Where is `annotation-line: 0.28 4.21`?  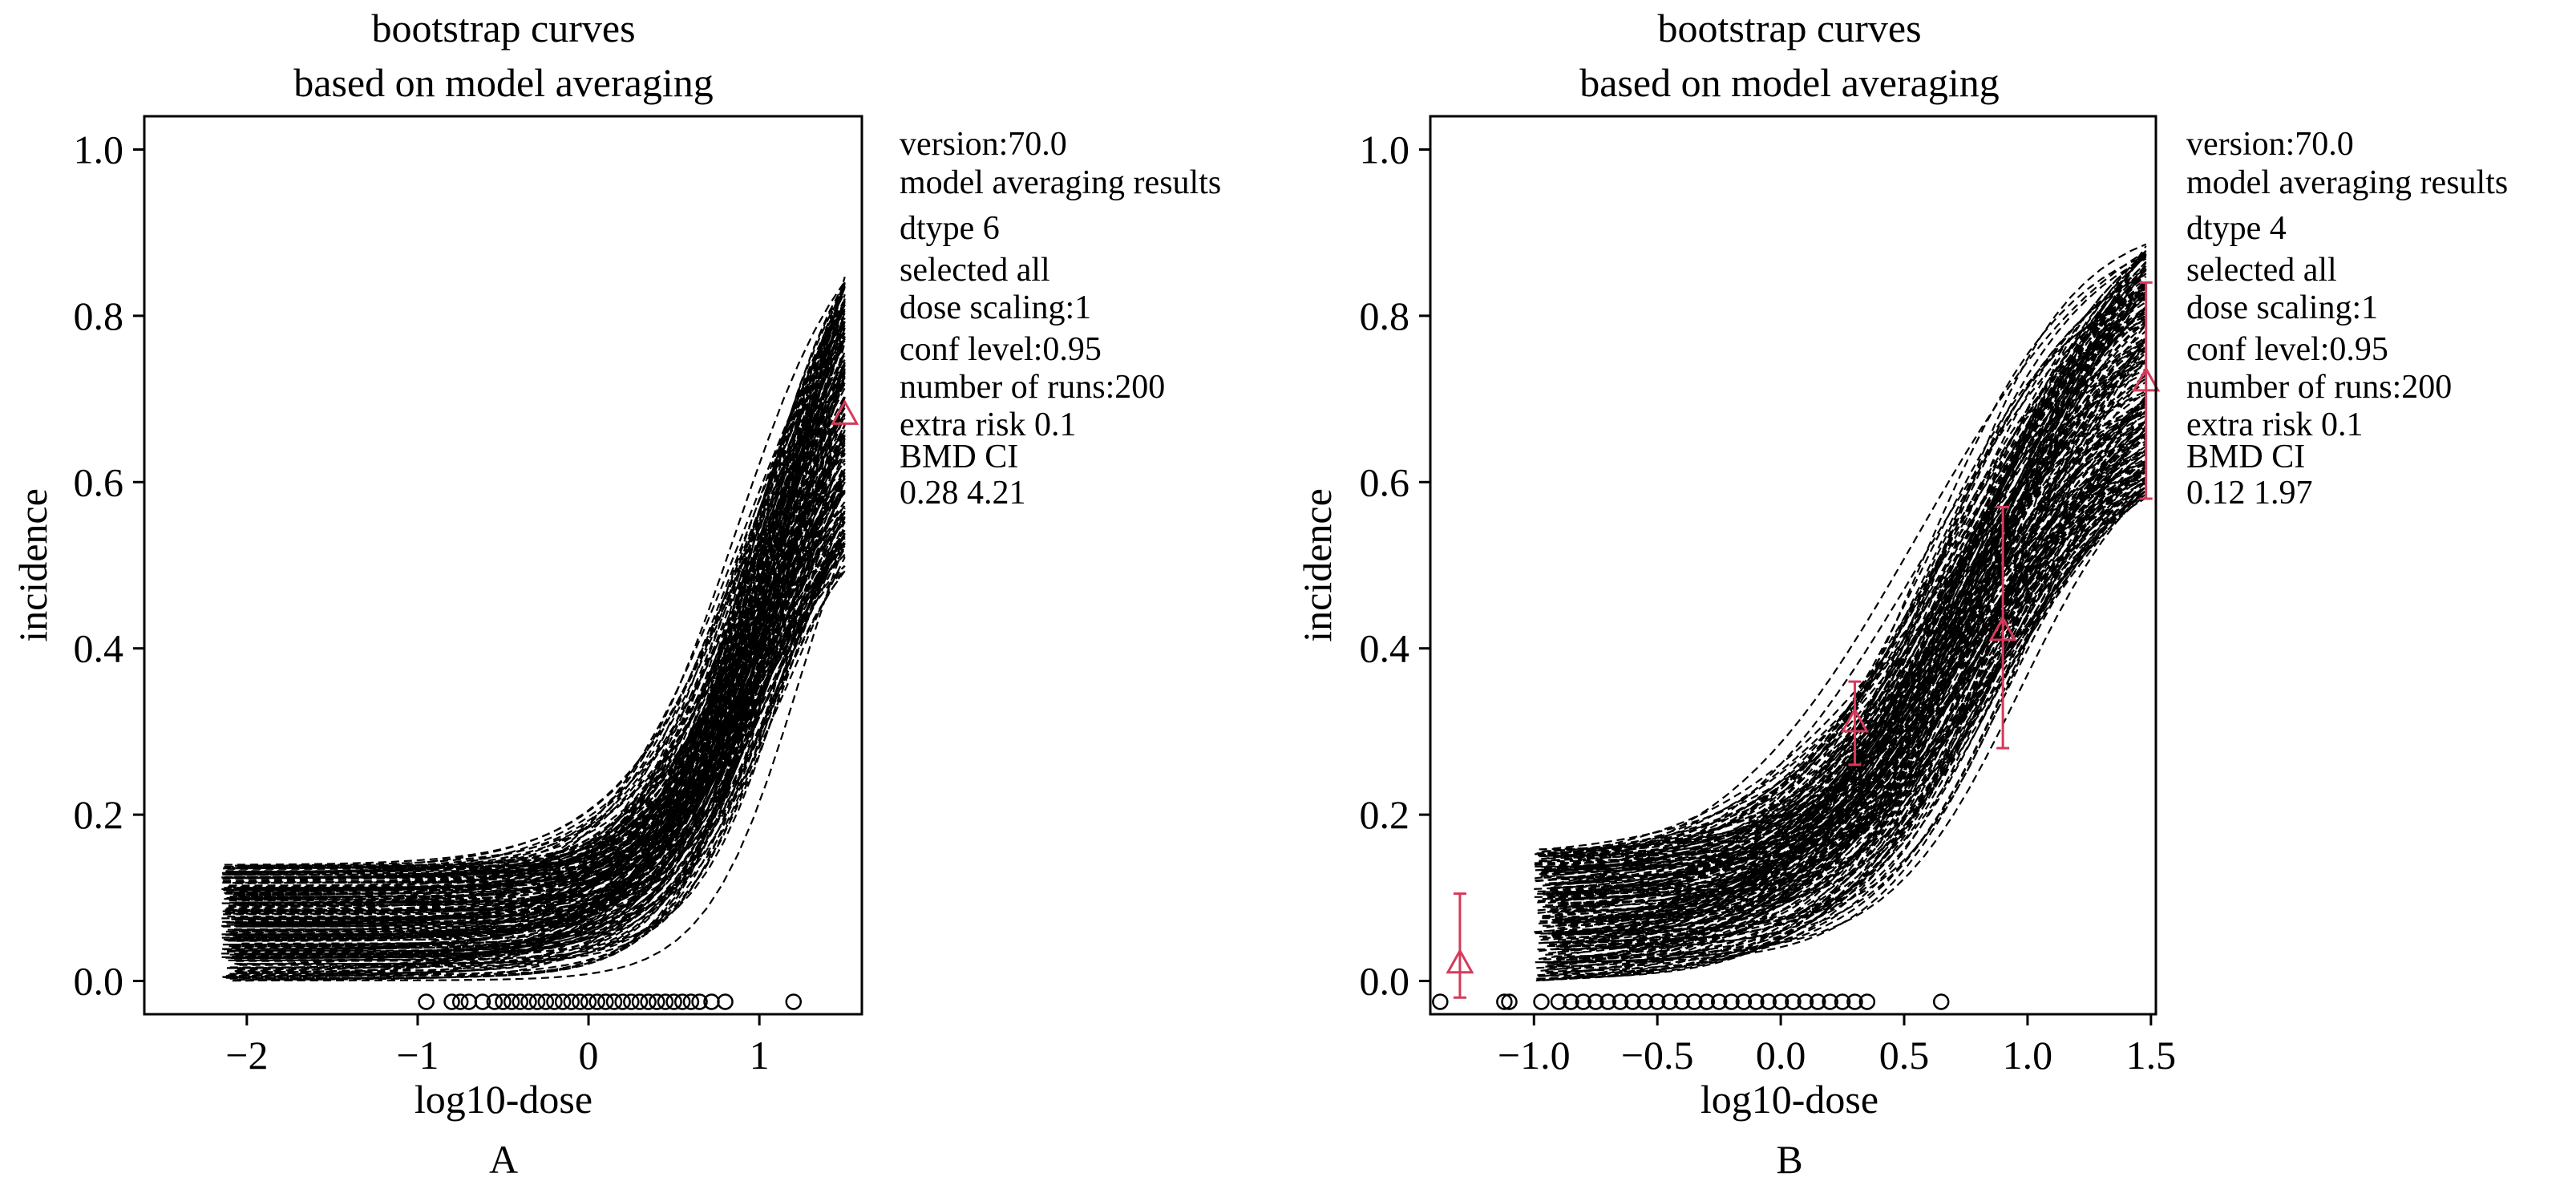 annotation-line: 0.28 4.21 is located at coordinates (963, 493).